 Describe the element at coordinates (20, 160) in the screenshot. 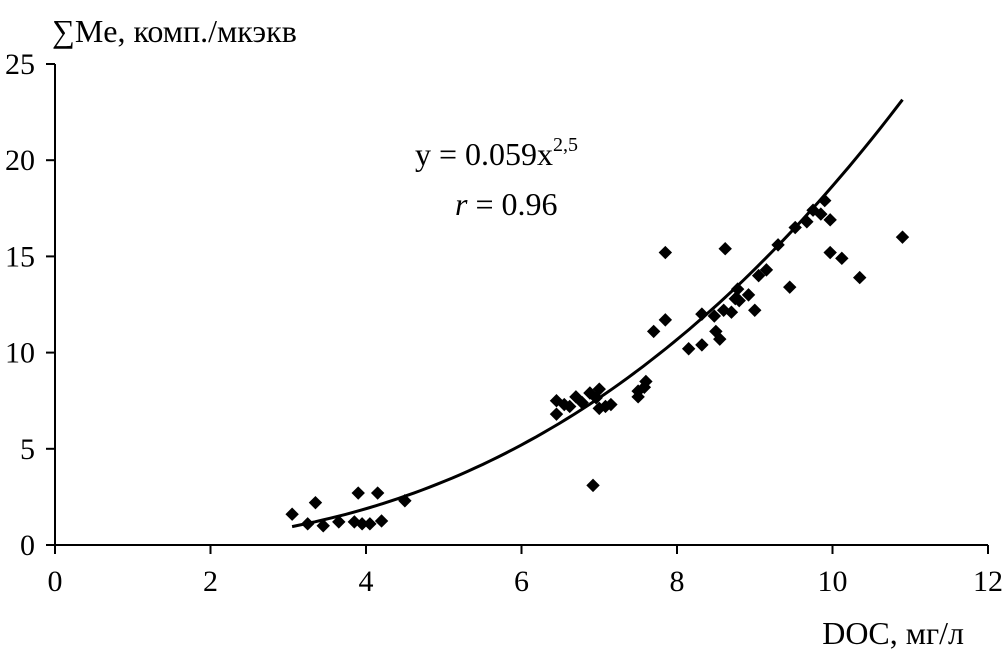

I see `y-tick-label: 20` at that location.